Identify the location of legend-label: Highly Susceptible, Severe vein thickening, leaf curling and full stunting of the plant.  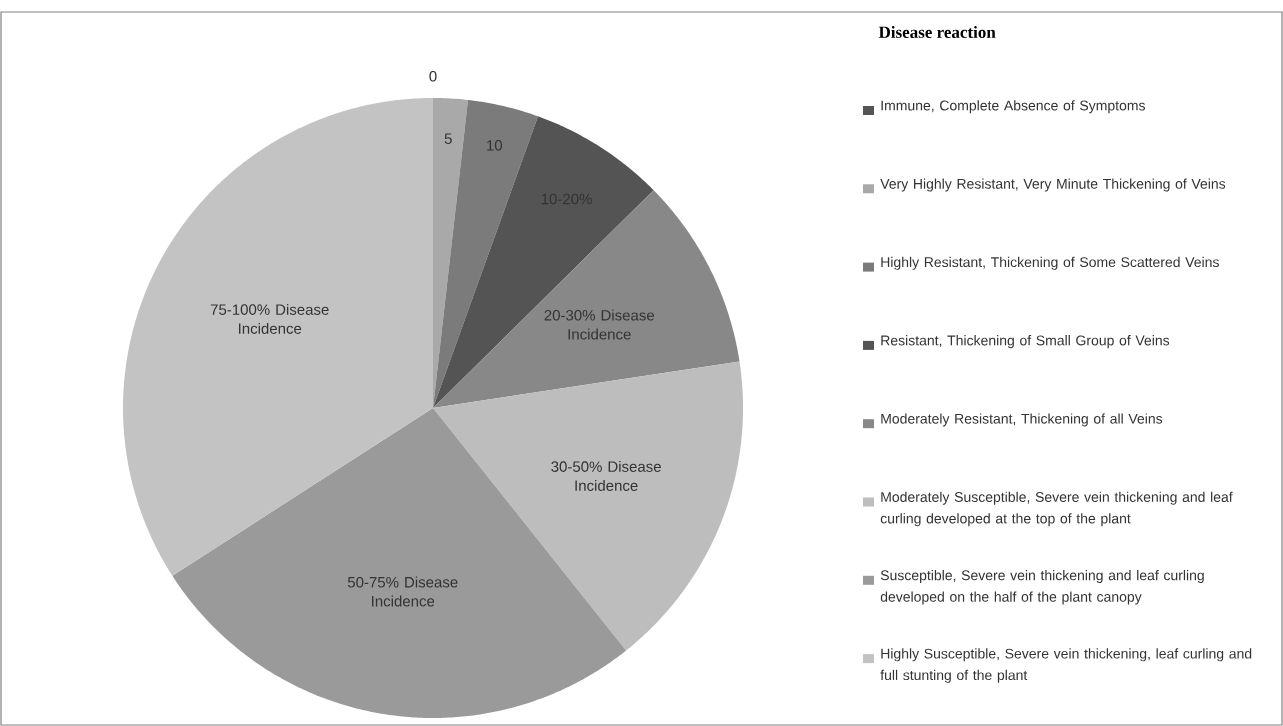
(1066, 665).